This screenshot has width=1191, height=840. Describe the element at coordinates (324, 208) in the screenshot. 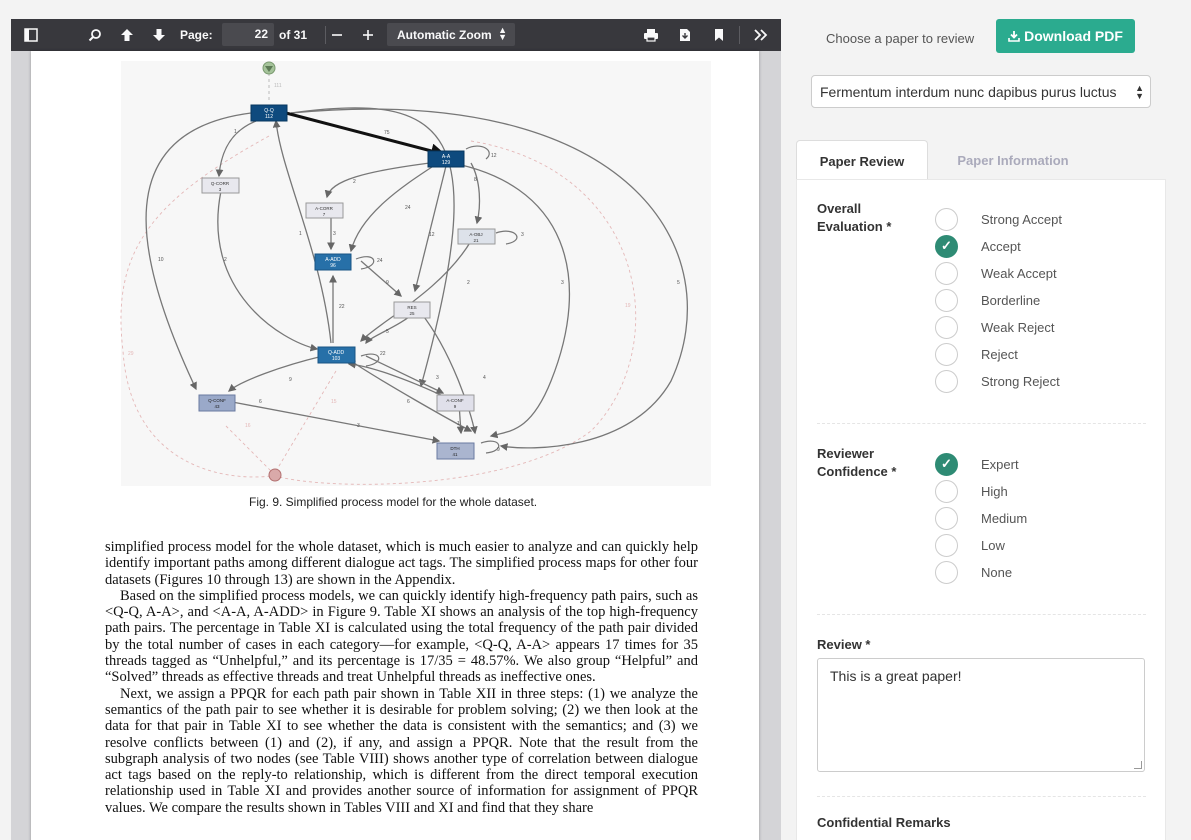

I see `svg-text: A-CORR` at that location.